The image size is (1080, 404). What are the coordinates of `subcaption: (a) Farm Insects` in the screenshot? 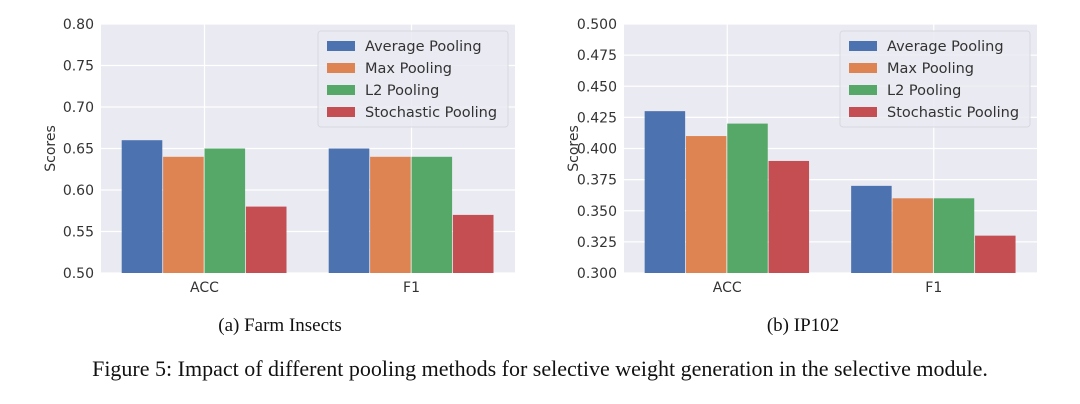 It's located at (279, 325).